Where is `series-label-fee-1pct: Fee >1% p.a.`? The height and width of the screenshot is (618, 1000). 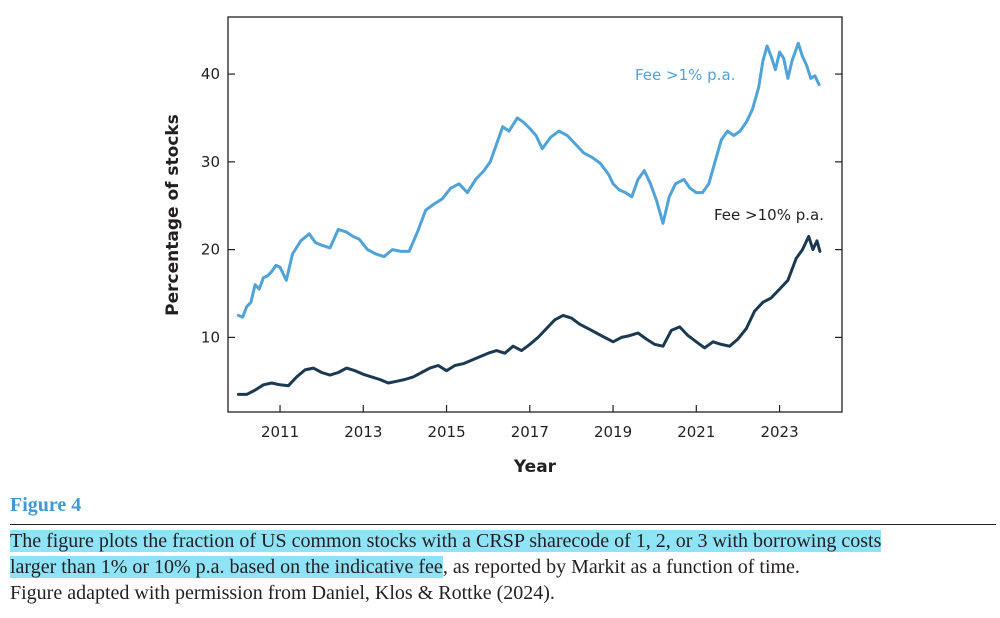 series-label-fee-1pct: Fee >1% p.a. is located at coordinates (685, 75).